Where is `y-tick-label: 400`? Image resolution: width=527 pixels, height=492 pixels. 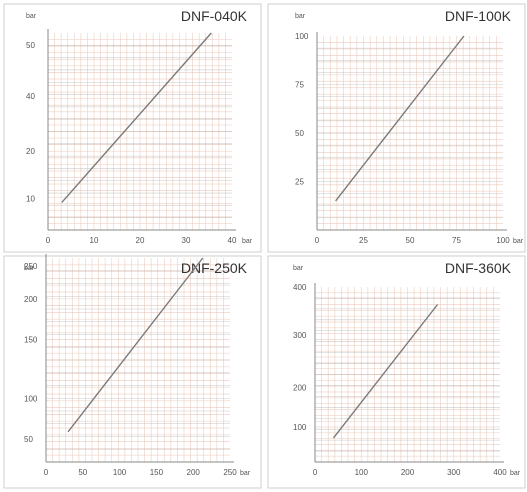 y-tick-label: 400 is located at coordinates (300, 287).